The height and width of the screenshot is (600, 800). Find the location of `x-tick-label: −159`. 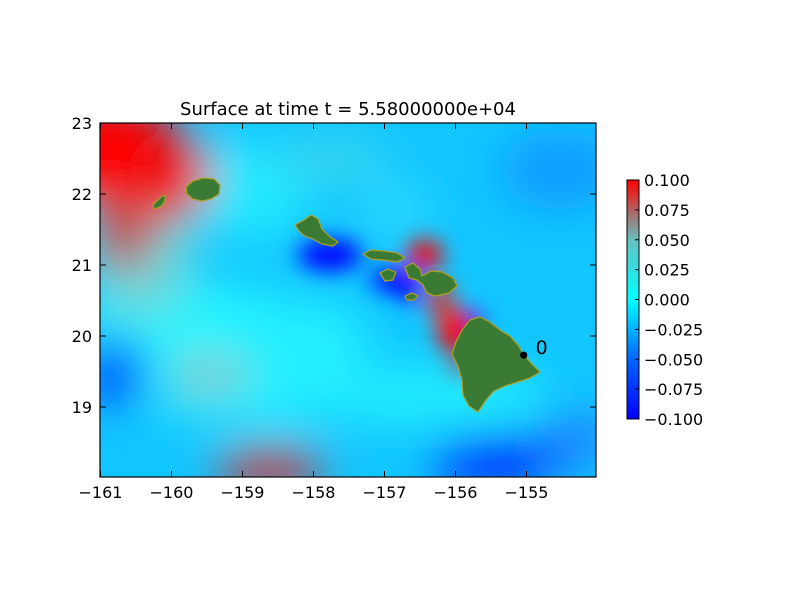

x-tick-label: −159 is located at coordinates (243, 492).